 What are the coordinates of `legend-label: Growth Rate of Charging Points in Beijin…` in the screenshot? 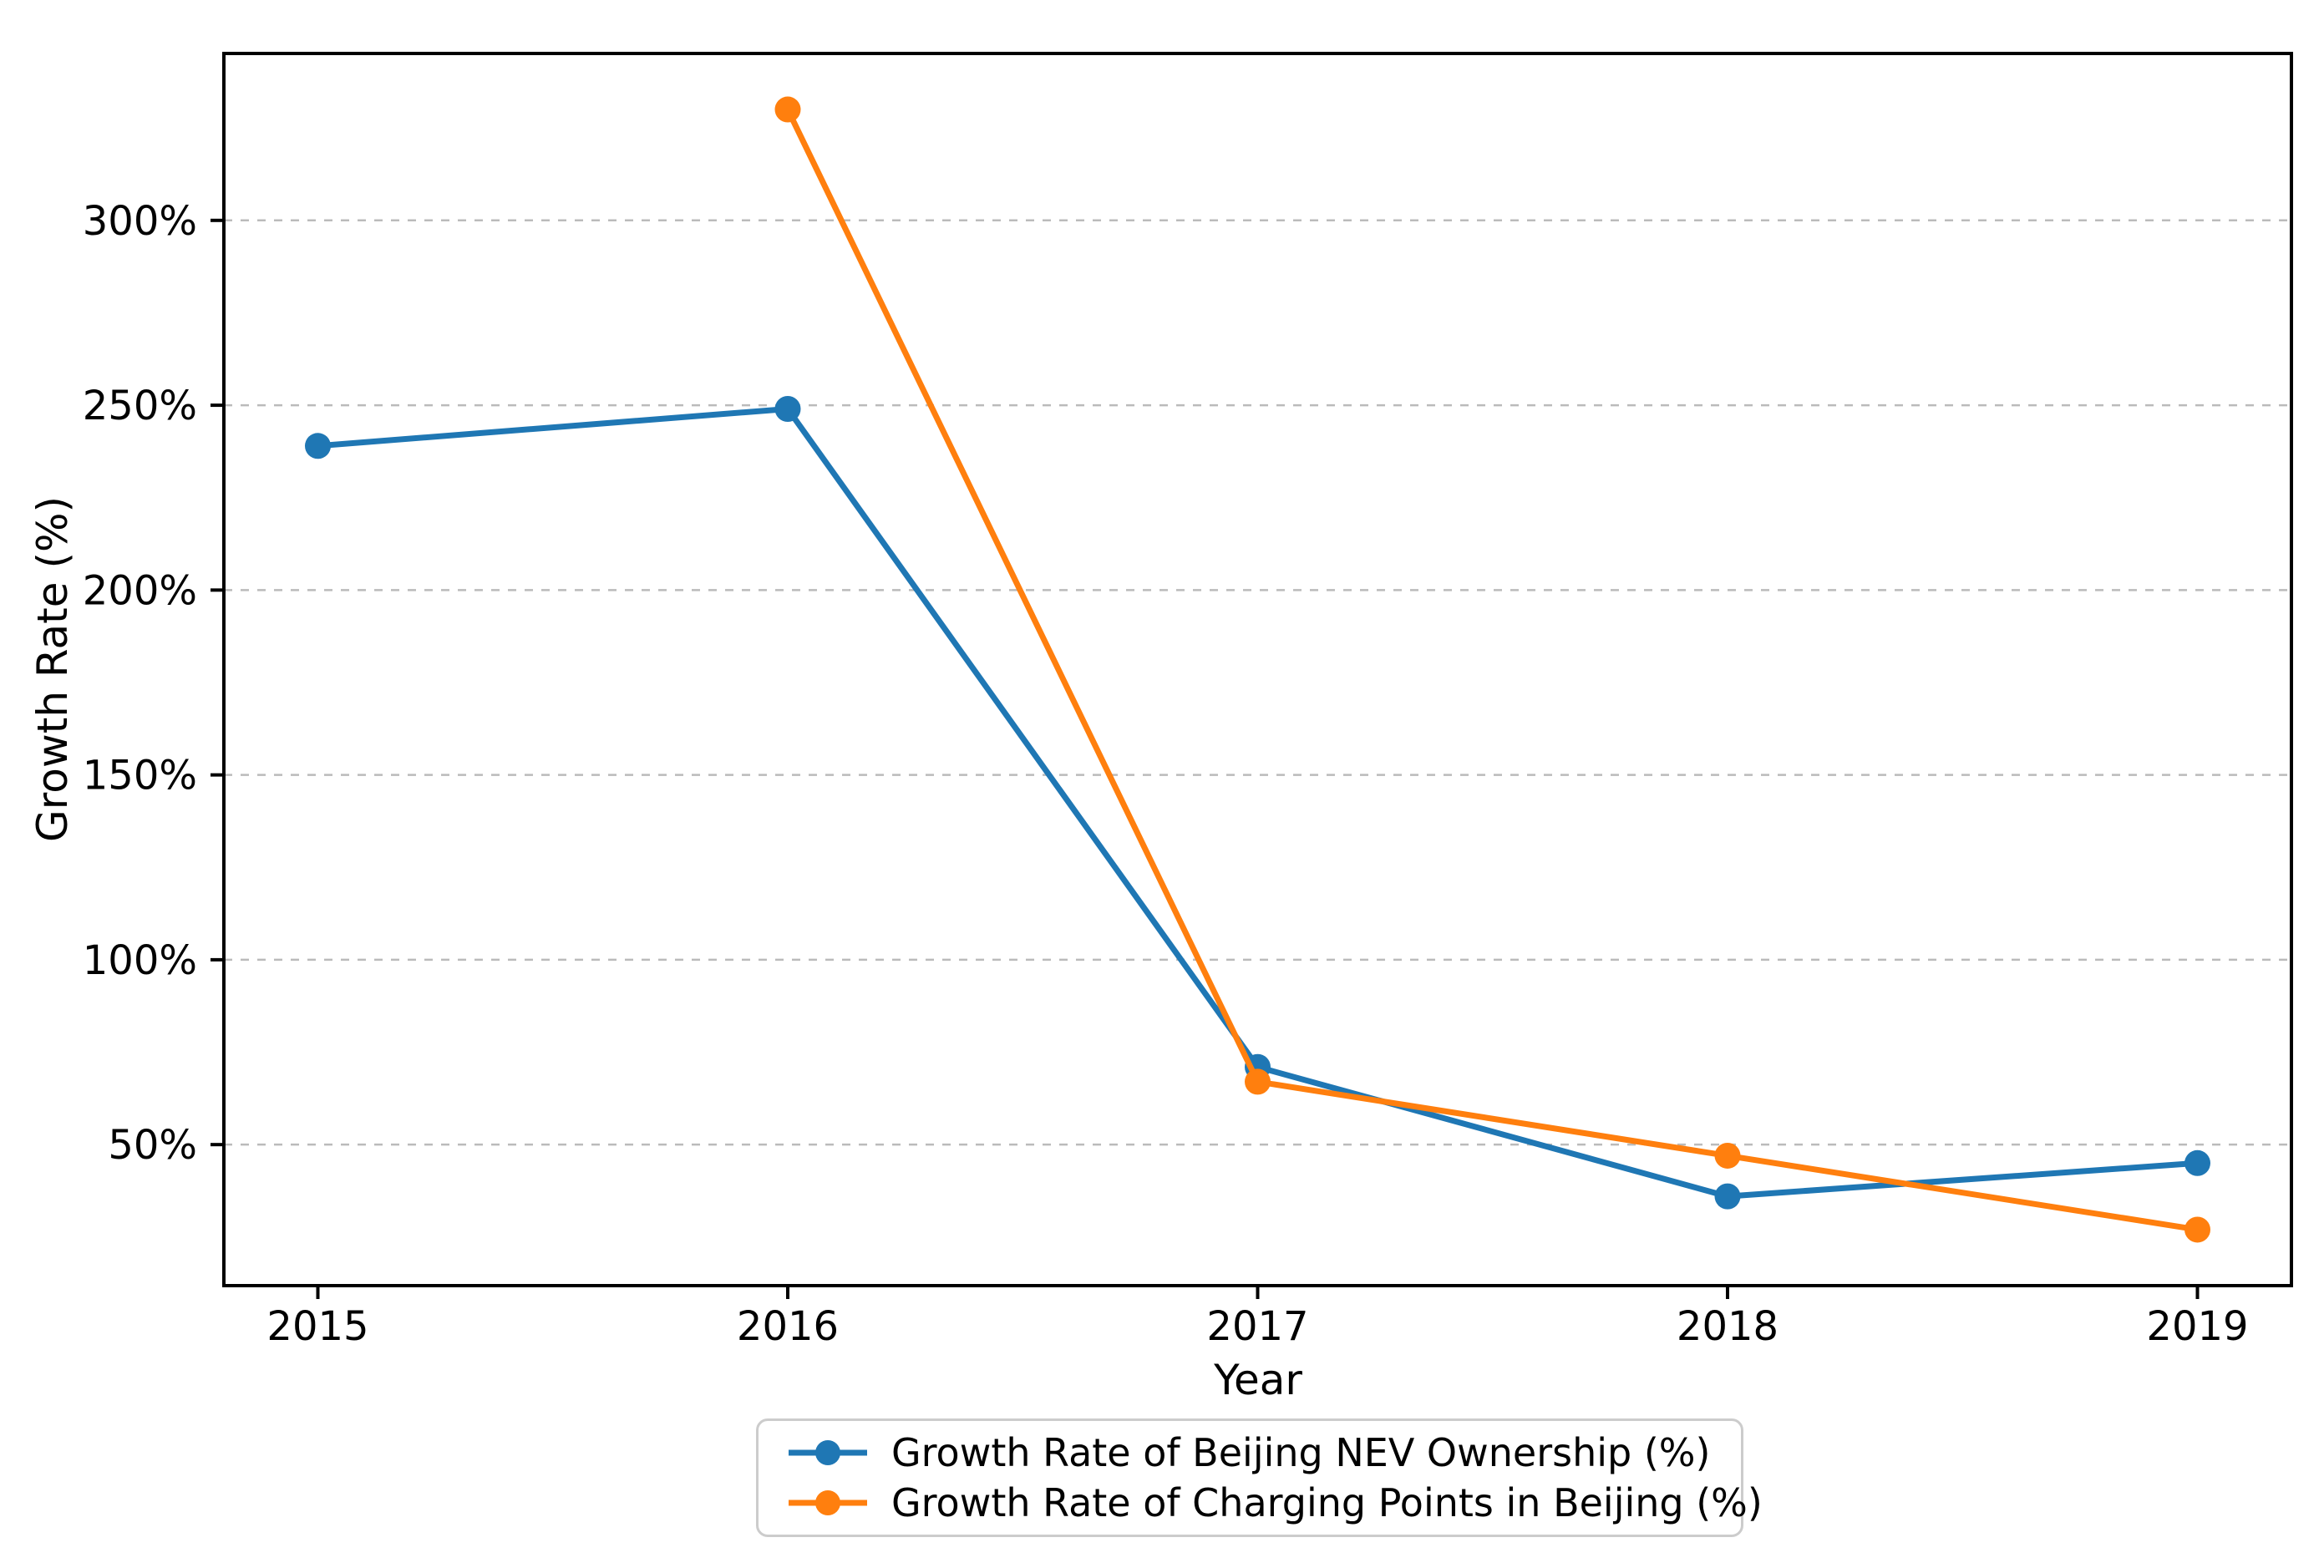 It's located at (1327, 1503).